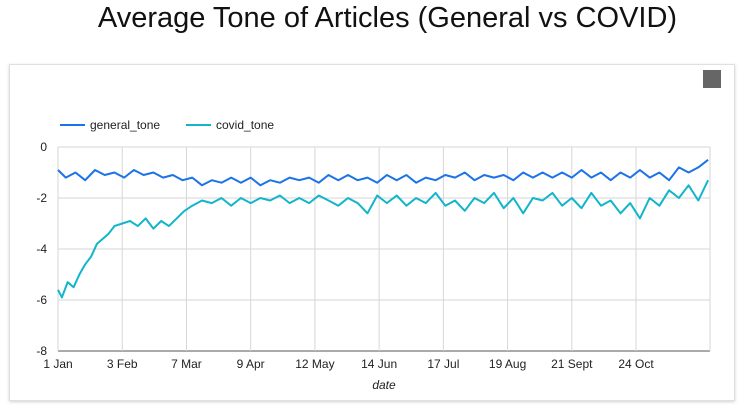 Image resolution: width=745 pixels, height=409 pixels. What do you see at coordinates (41, 351) in the screenshot?
I see `y-tick-label: -8` at bounding box center [41, 351].